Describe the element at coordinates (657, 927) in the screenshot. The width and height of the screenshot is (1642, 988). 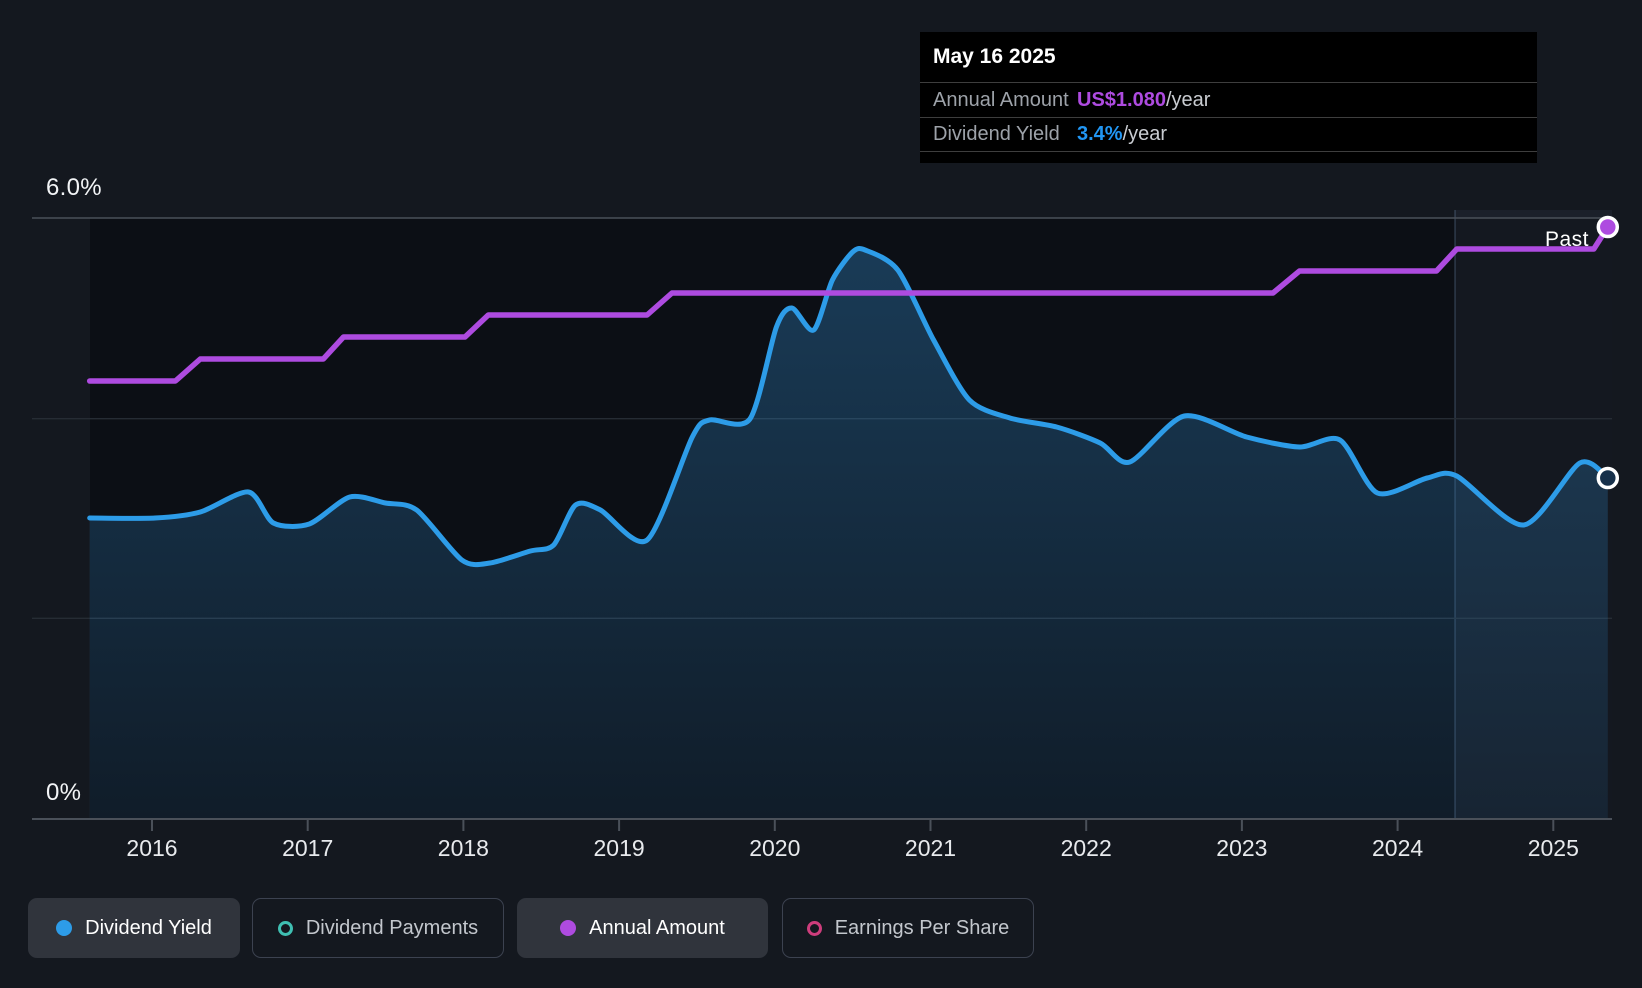
I see `legend-label-annual-amount: Annual Amount` at that location.